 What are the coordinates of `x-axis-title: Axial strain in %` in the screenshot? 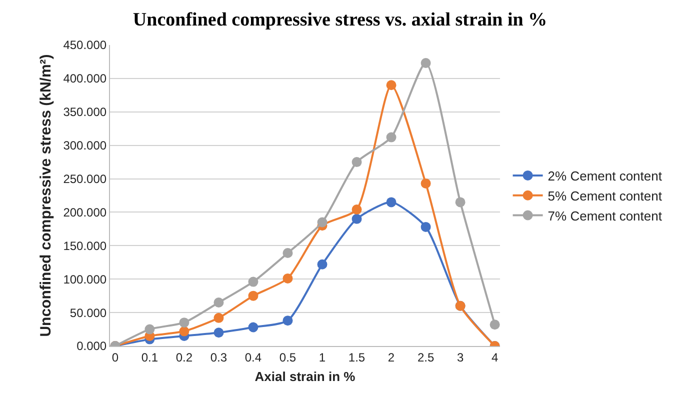 It's located at (305, 376).